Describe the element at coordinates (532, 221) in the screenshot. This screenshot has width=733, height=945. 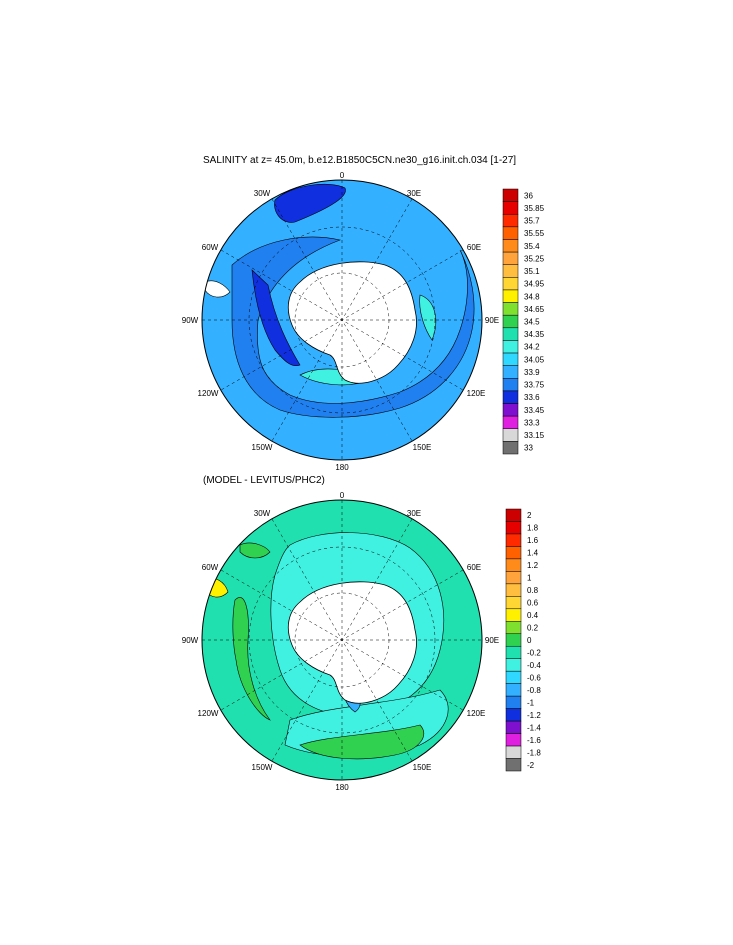
I see `colorbar-label: 35.7` at that location.